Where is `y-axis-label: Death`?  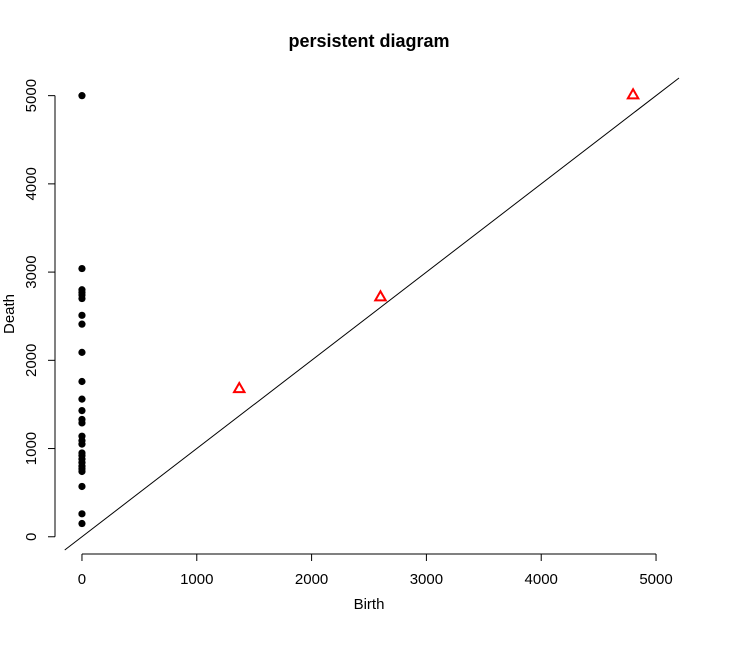
y-axis-label: Death is located at coordinates (9, 314).